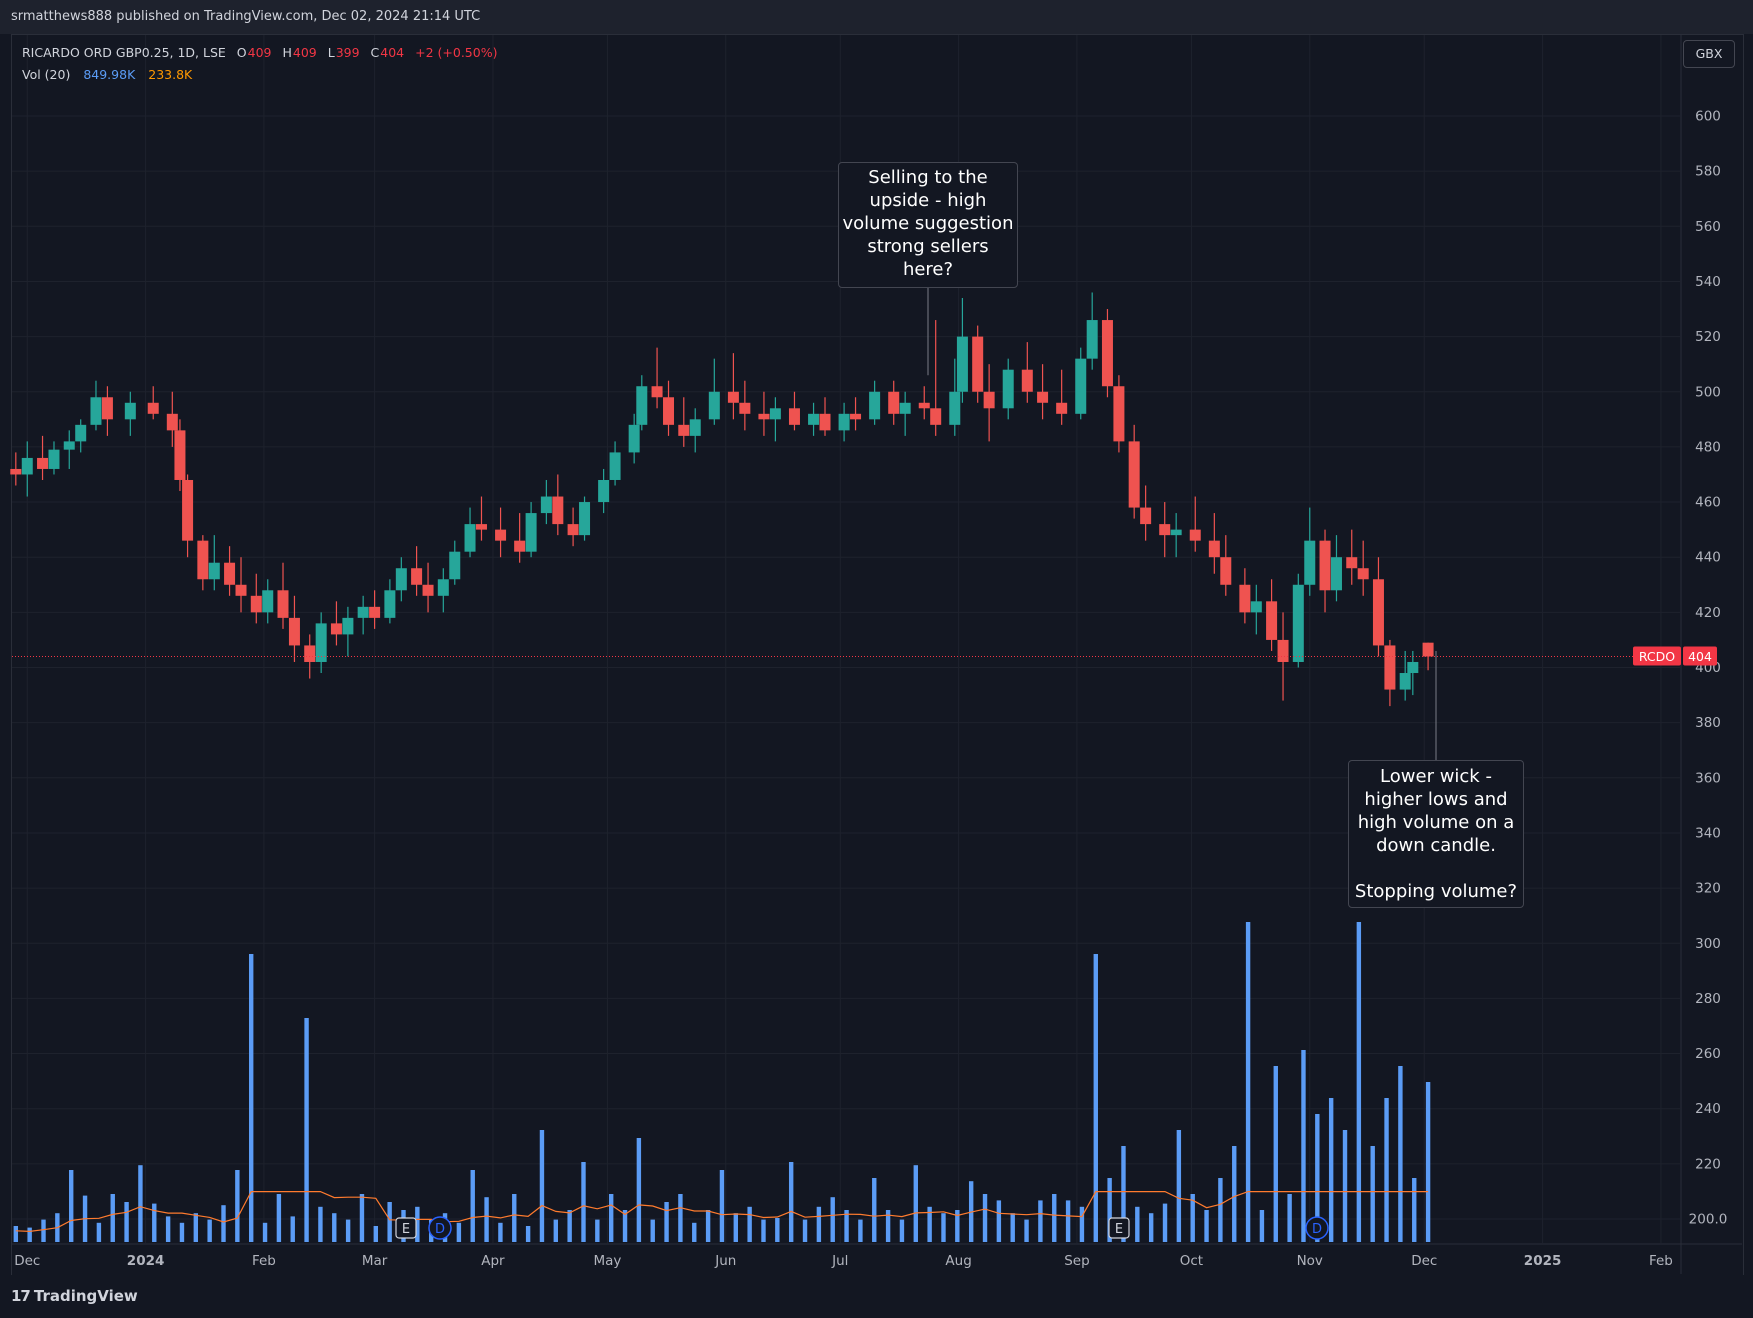 This screenshot has height=1318, width=1753. What do you see at coordinates (46, 74) in the screenshot?
I see `volume-label: Vol (20)` at bounding box center [46, 74].